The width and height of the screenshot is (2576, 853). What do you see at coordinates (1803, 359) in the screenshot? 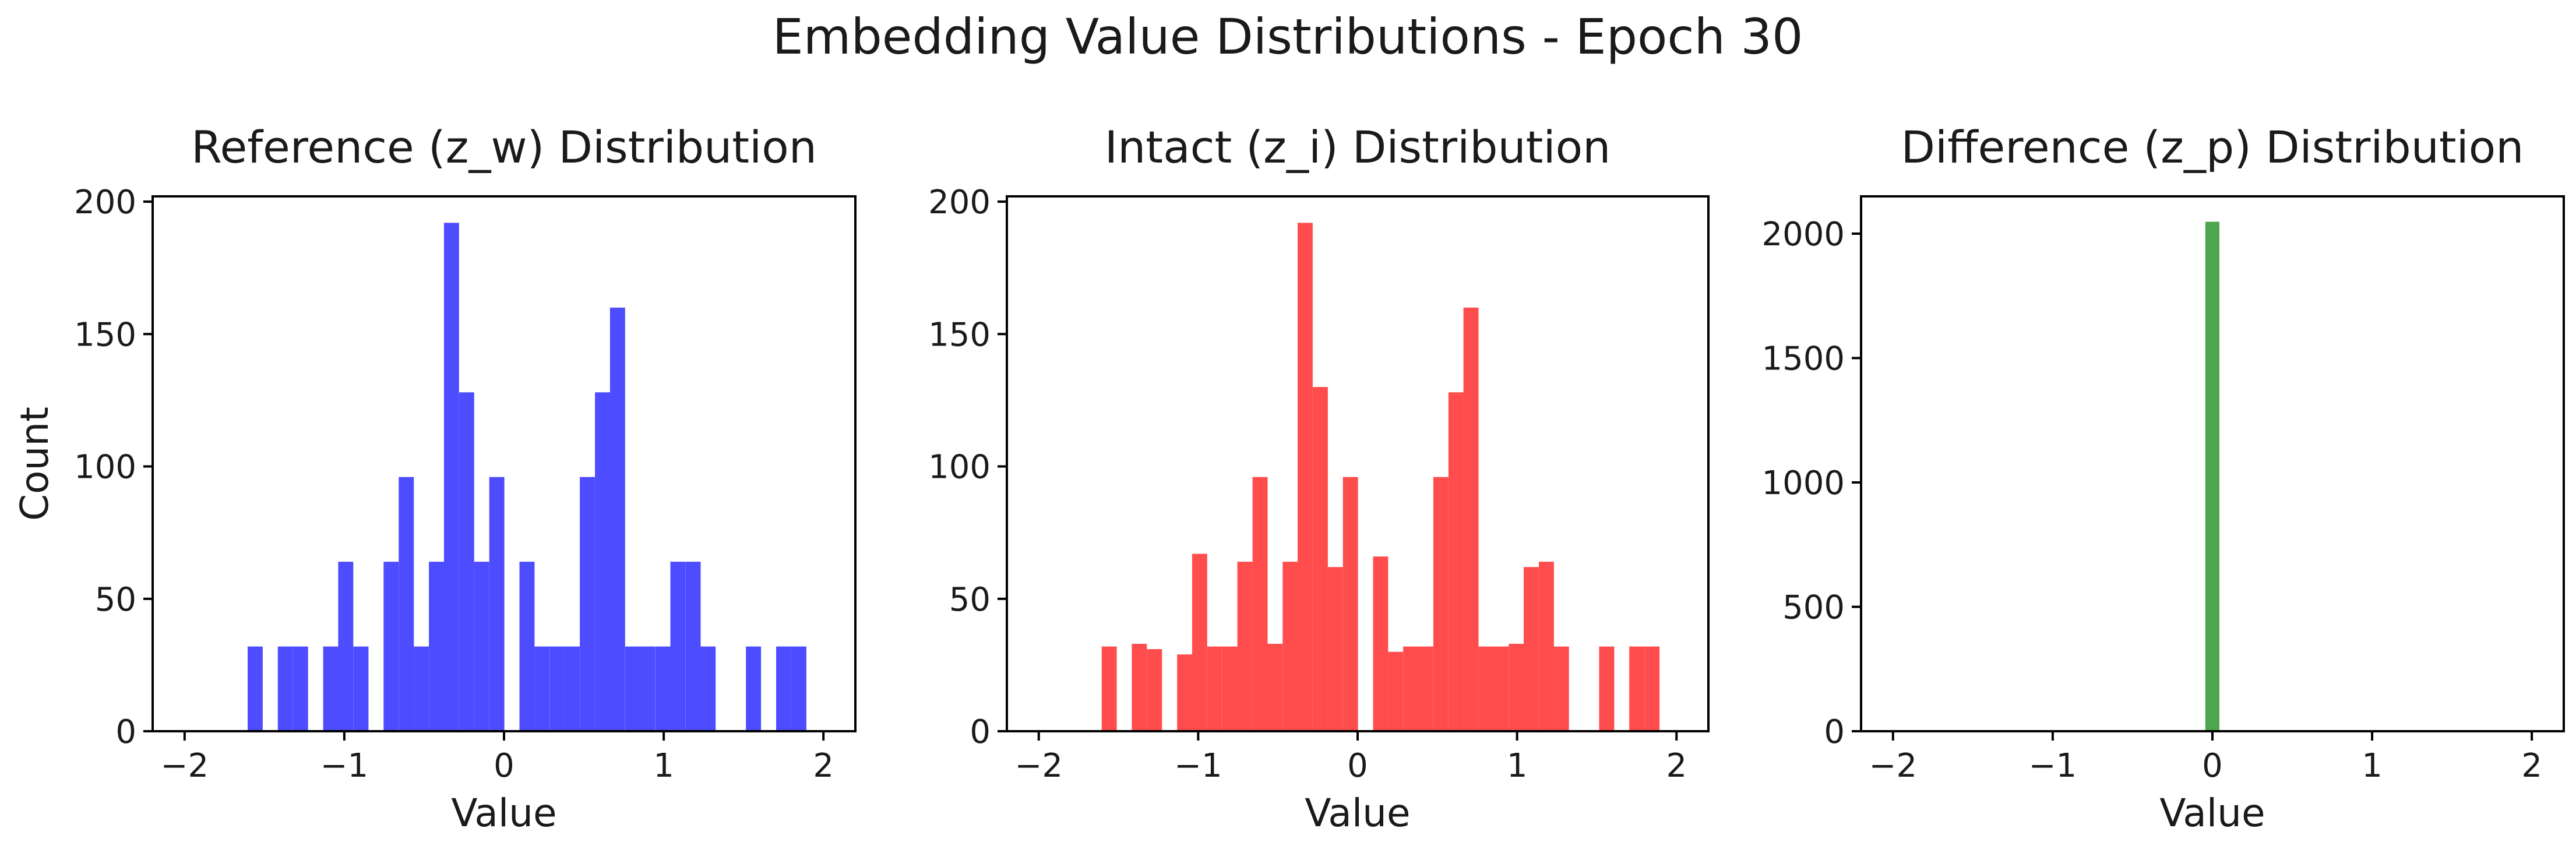
I see `y-tick-label: 1500` at bounding box center [1803, 359].